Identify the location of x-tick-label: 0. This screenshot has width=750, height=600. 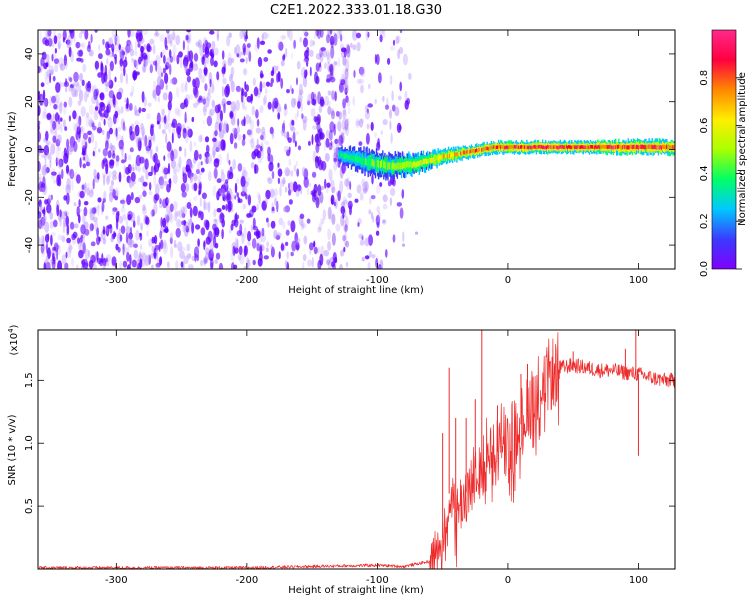
(508, 280).